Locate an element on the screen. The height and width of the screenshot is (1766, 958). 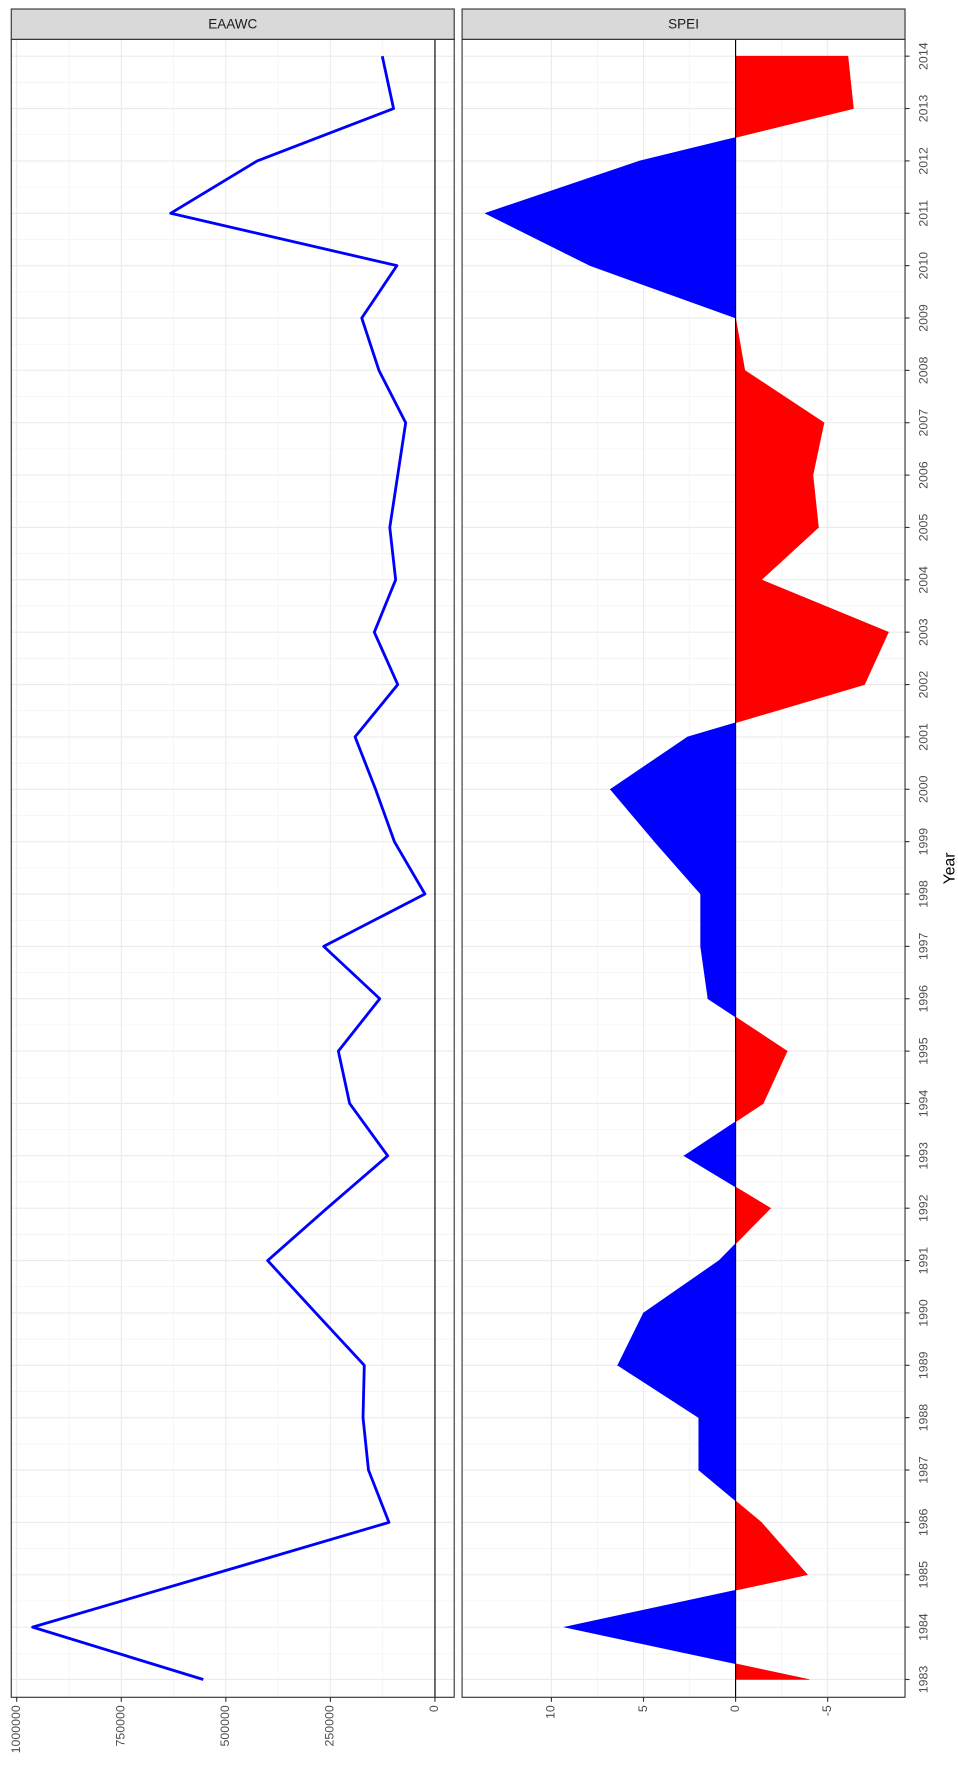
x-tick-label: 1997 is located at coordinates (923, 947).